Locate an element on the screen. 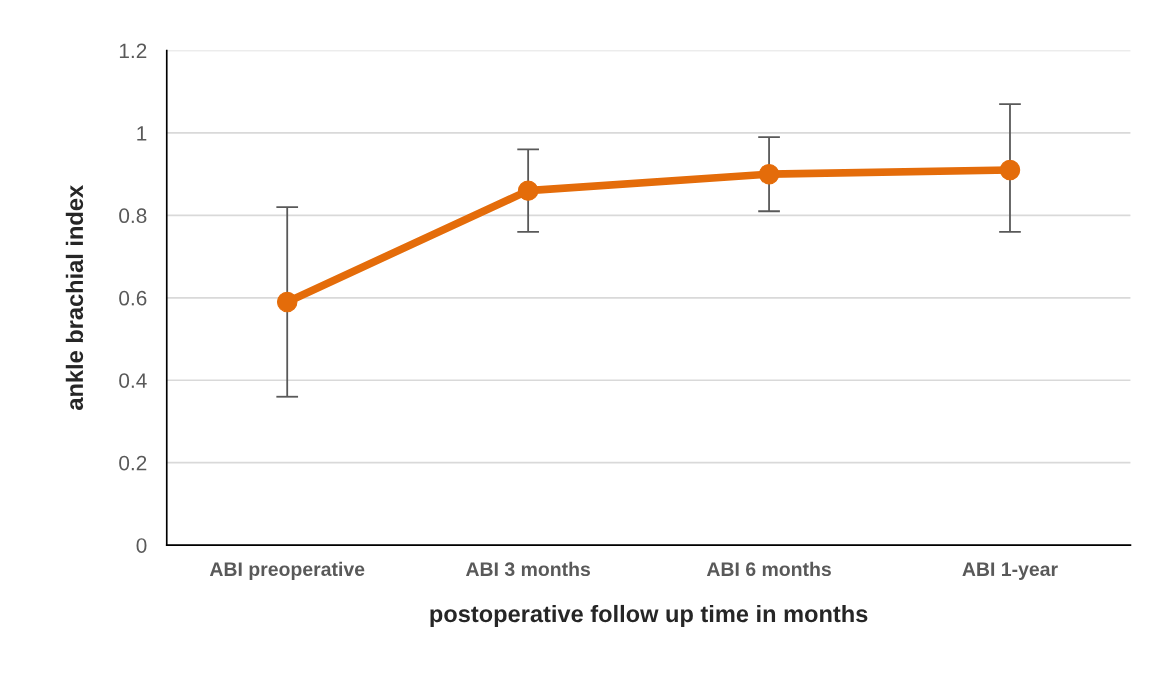  y-tick-label: 1.2 is located at coordinates (133, 51).